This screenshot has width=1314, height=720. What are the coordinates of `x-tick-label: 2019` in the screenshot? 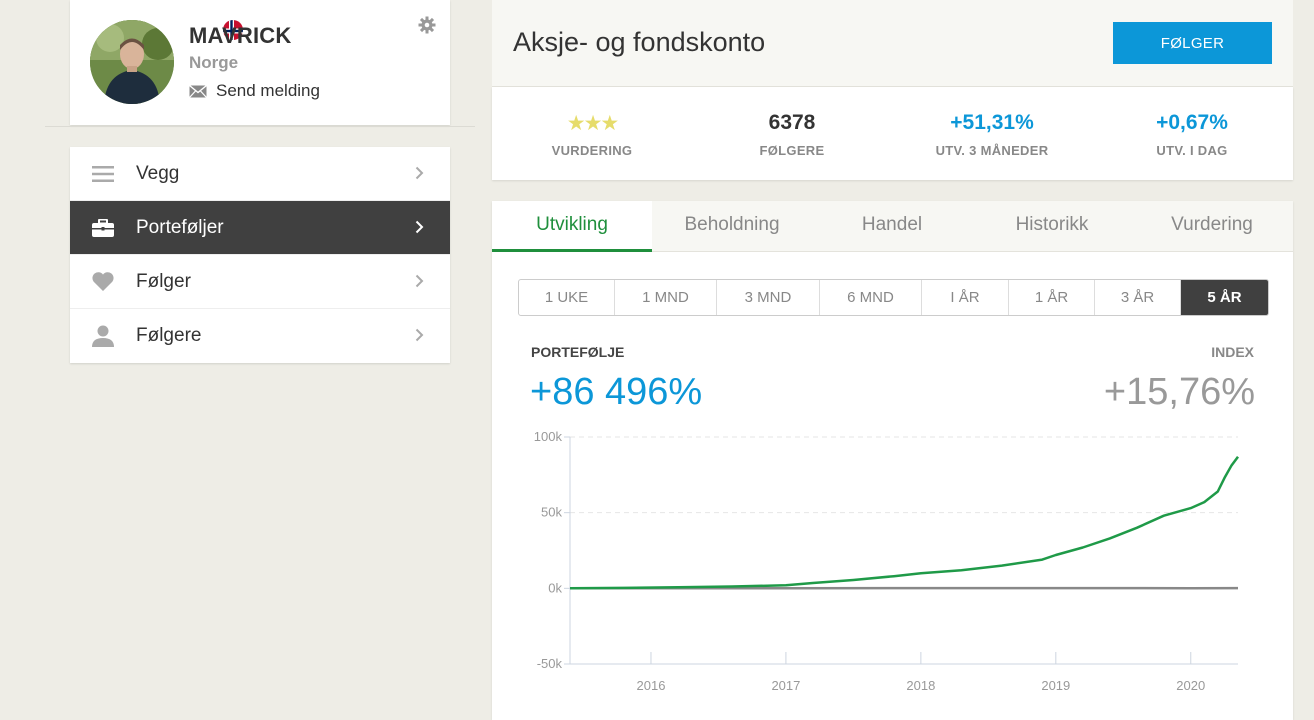 It's located at (1055, 685).